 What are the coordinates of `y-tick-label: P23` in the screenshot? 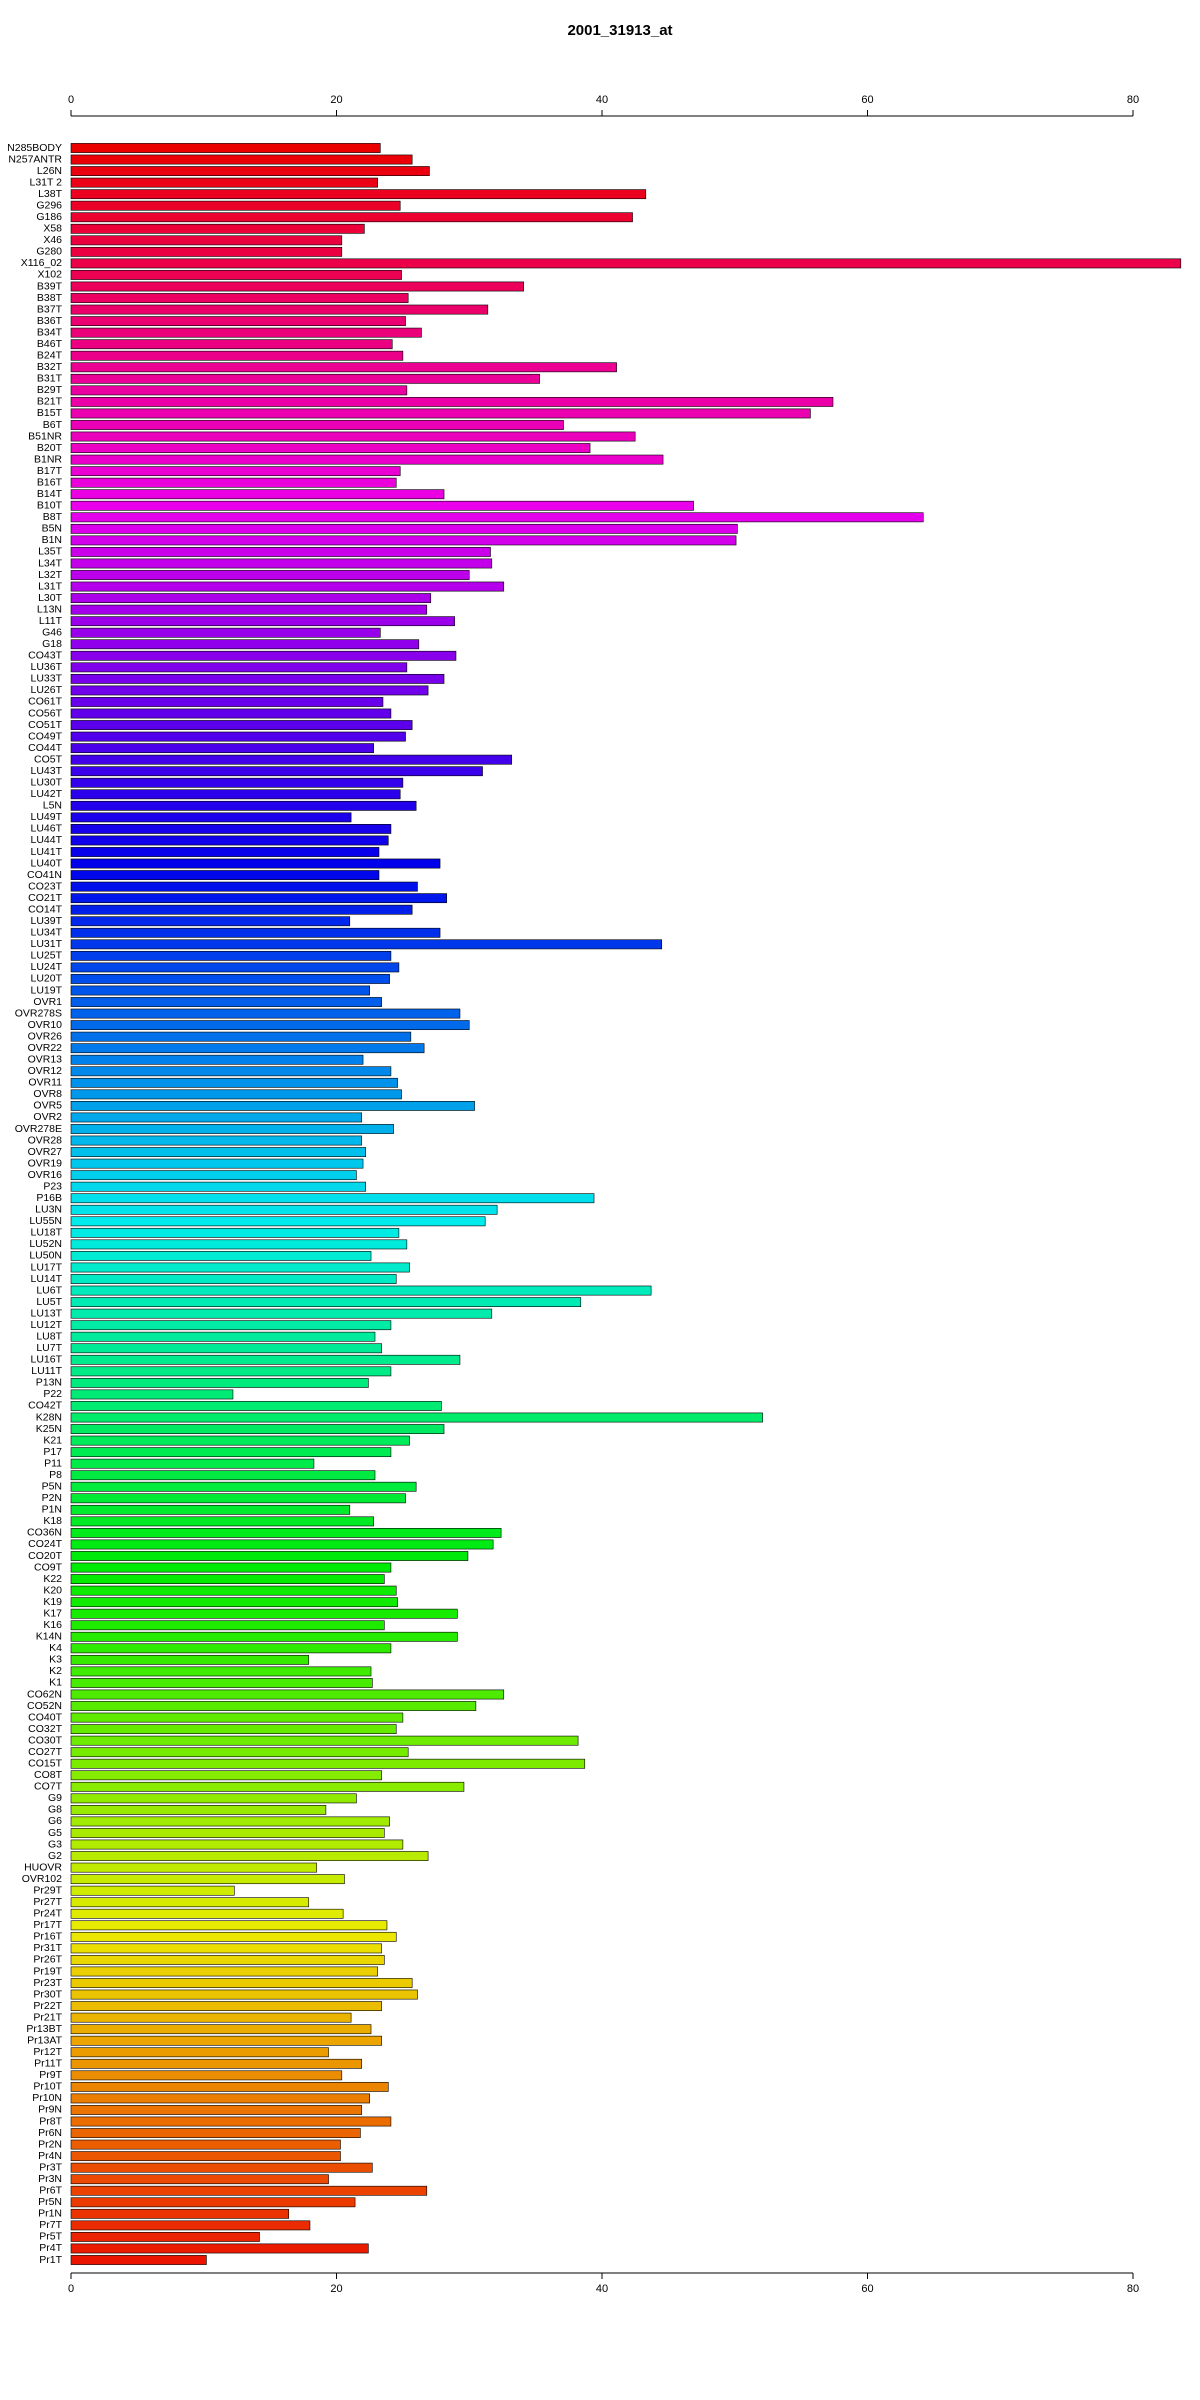 It's located at (52, 1186).